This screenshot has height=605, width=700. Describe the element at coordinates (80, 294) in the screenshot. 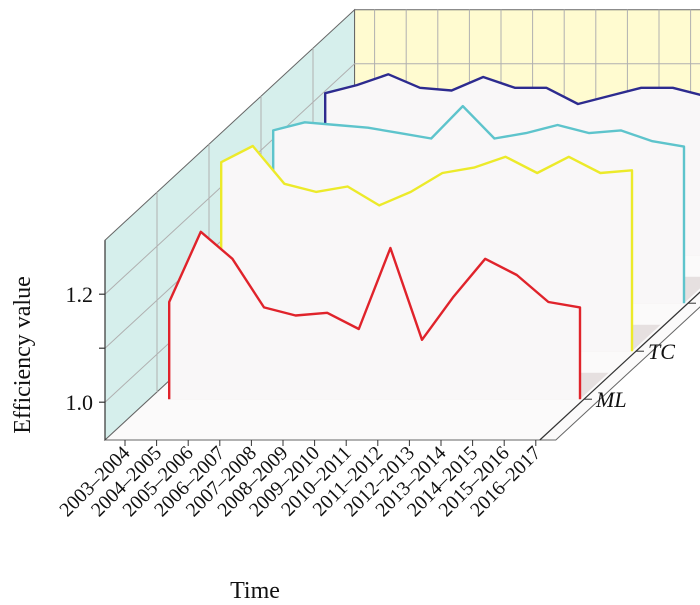

I see `y-tick-label: 1.2` at that location.